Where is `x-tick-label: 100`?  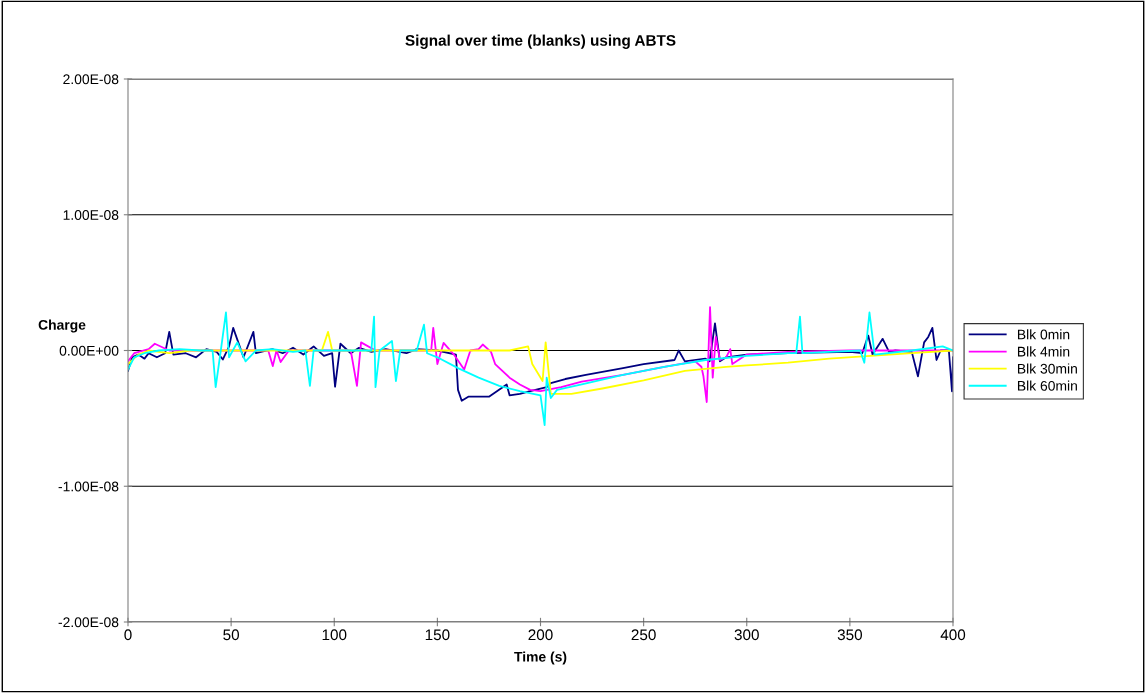 x-tick-label: 100 is located at coordinates (334, 635).